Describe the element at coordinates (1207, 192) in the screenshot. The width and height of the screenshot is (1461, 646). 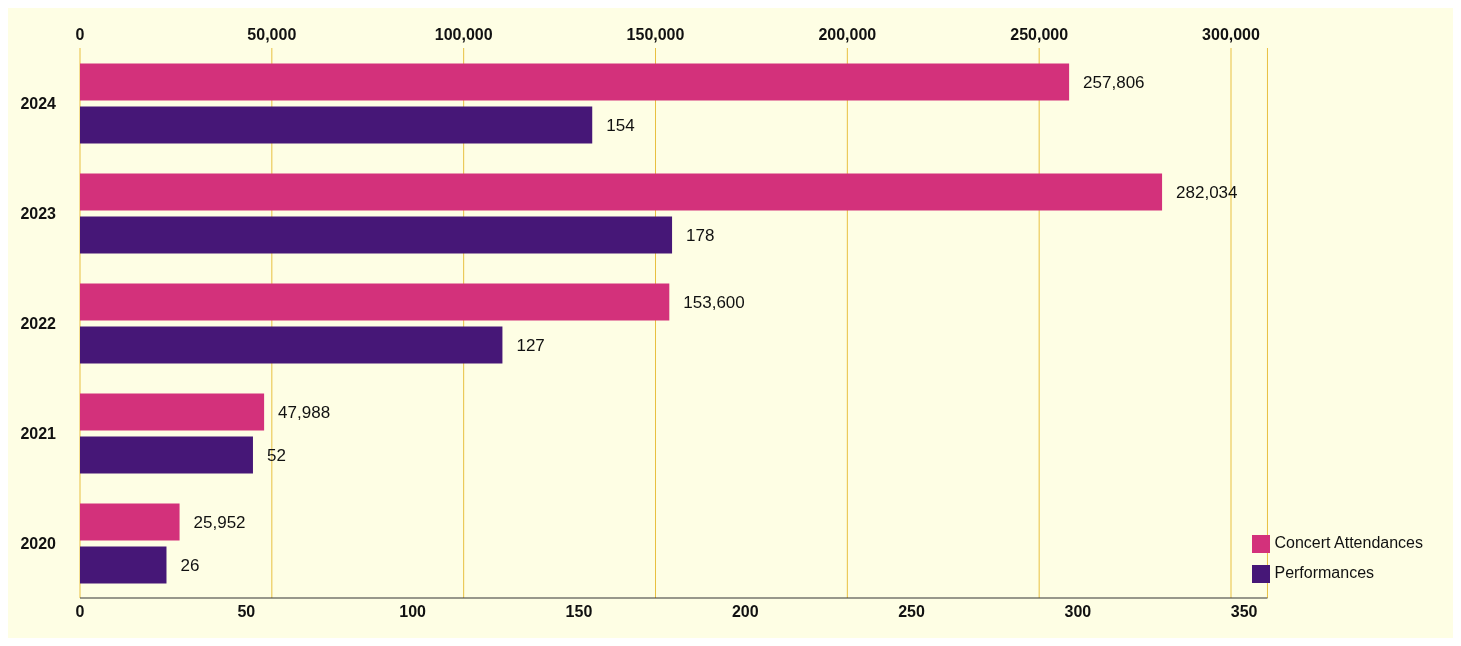
I see `data-label: 282,034` at that location.